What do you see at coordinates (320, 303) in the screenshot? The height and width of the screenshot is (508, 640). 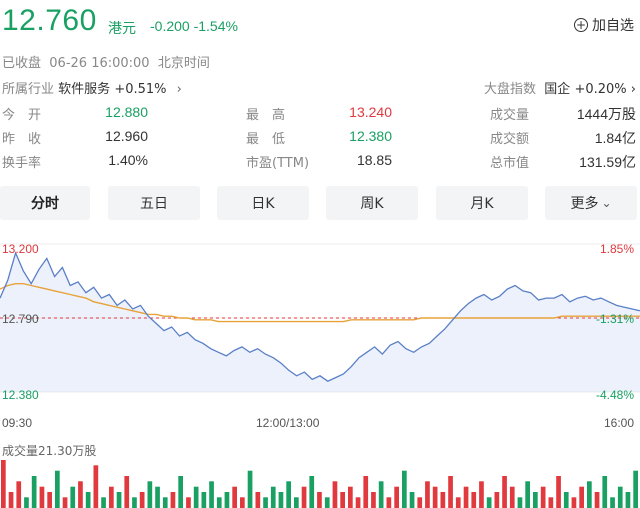 I see `average-price-line` at bounding box center [320, 303].